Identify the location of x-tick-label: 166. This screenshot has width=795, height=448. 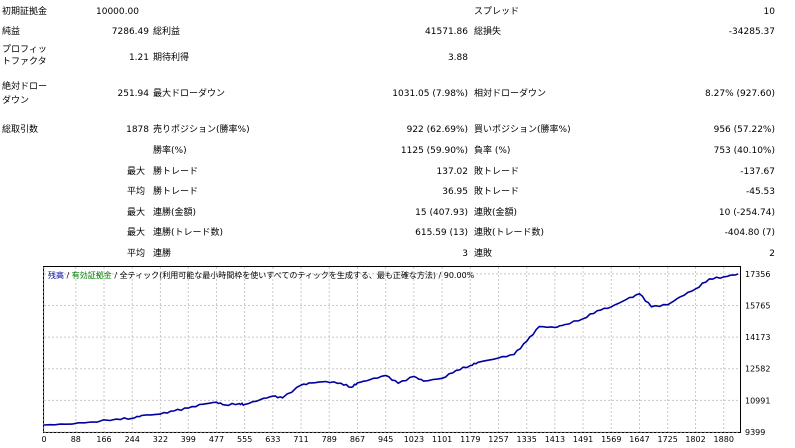
(103, 439).